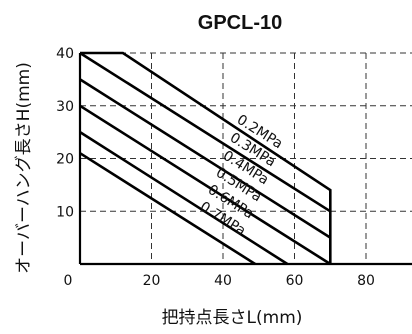 The height and width of the screenshot is (334, 412). I want to click on x-tick-label-0: 0, so click(68, 281).